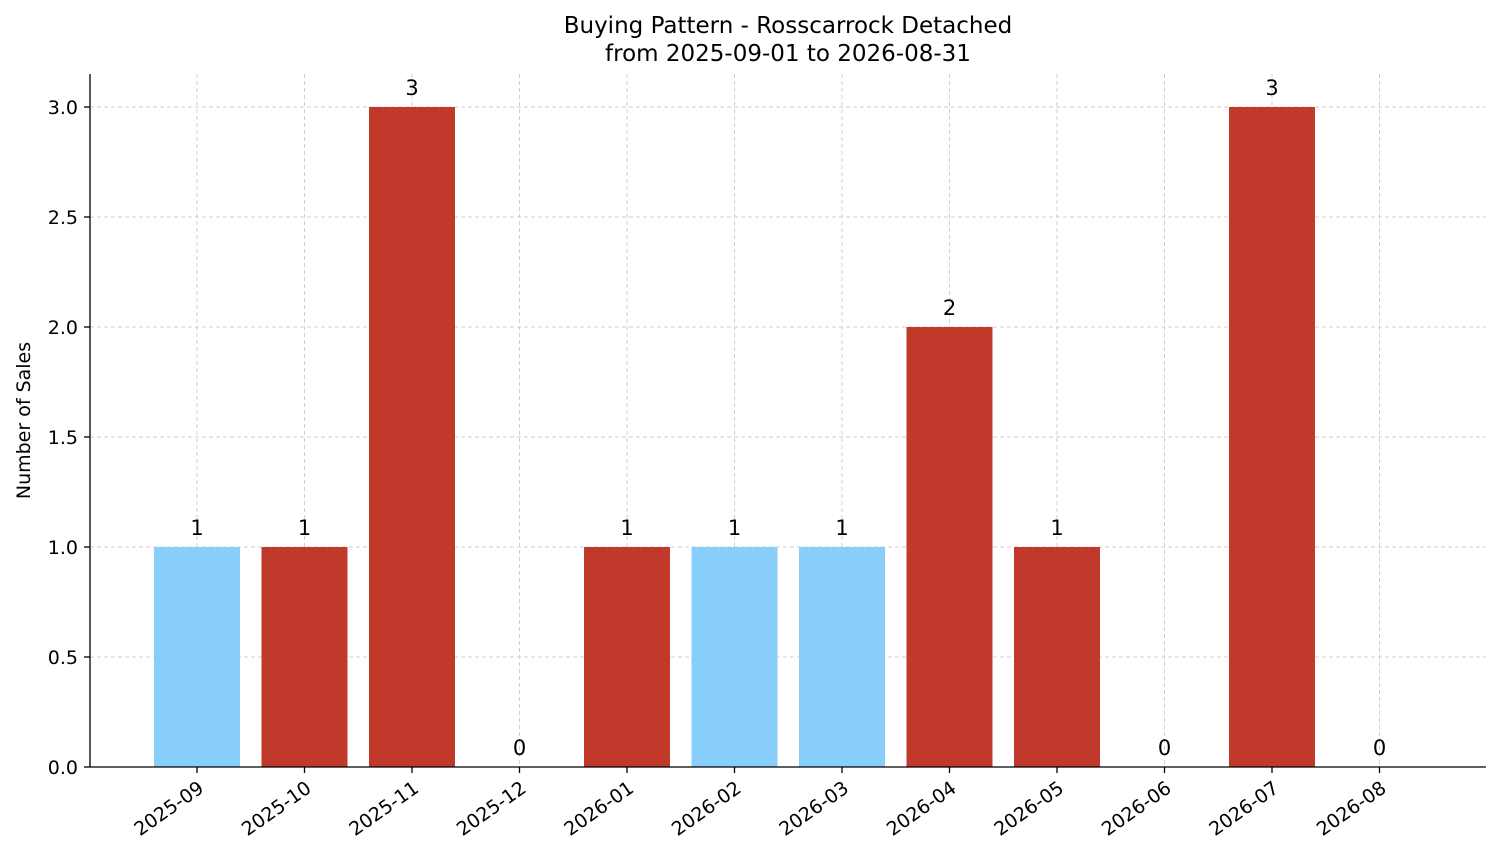 This screenshot has height=867, width=1501. What do you see at coordinates (1137, 809) in the screenshot?
I see `x-tick-label: 2026-06` at bounding box center [1137, 809].